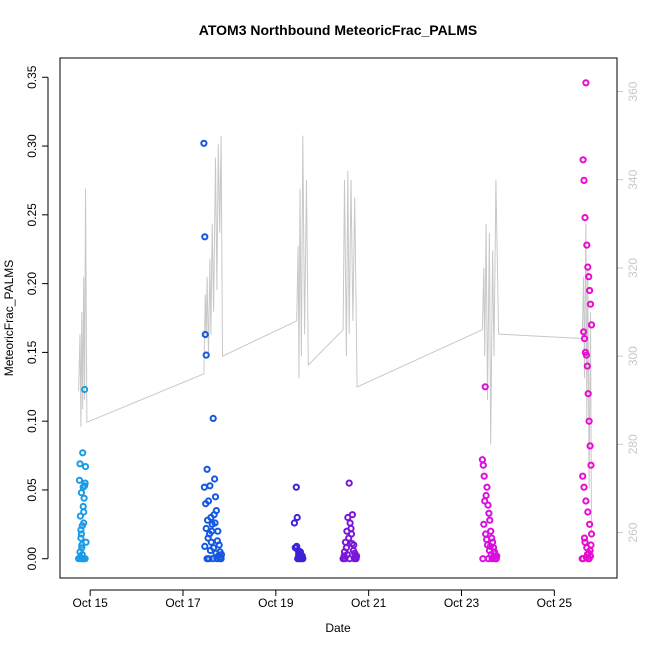 The image size is (650, 655). I want to click on y2-tick-label: 300, so click(633, 356).